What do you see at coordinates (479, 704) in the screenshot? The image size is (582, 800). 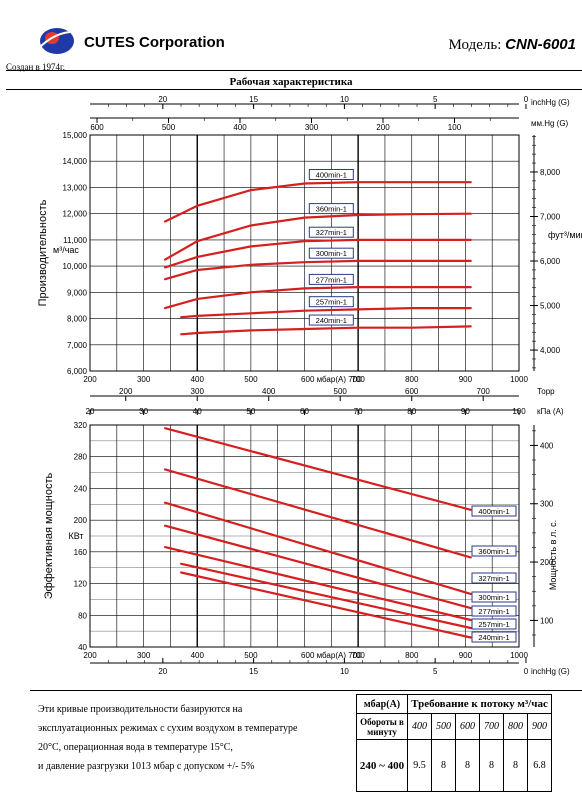 I see `requirement-header: Требование к потоку м³/час` at bounding box center [479, 704].